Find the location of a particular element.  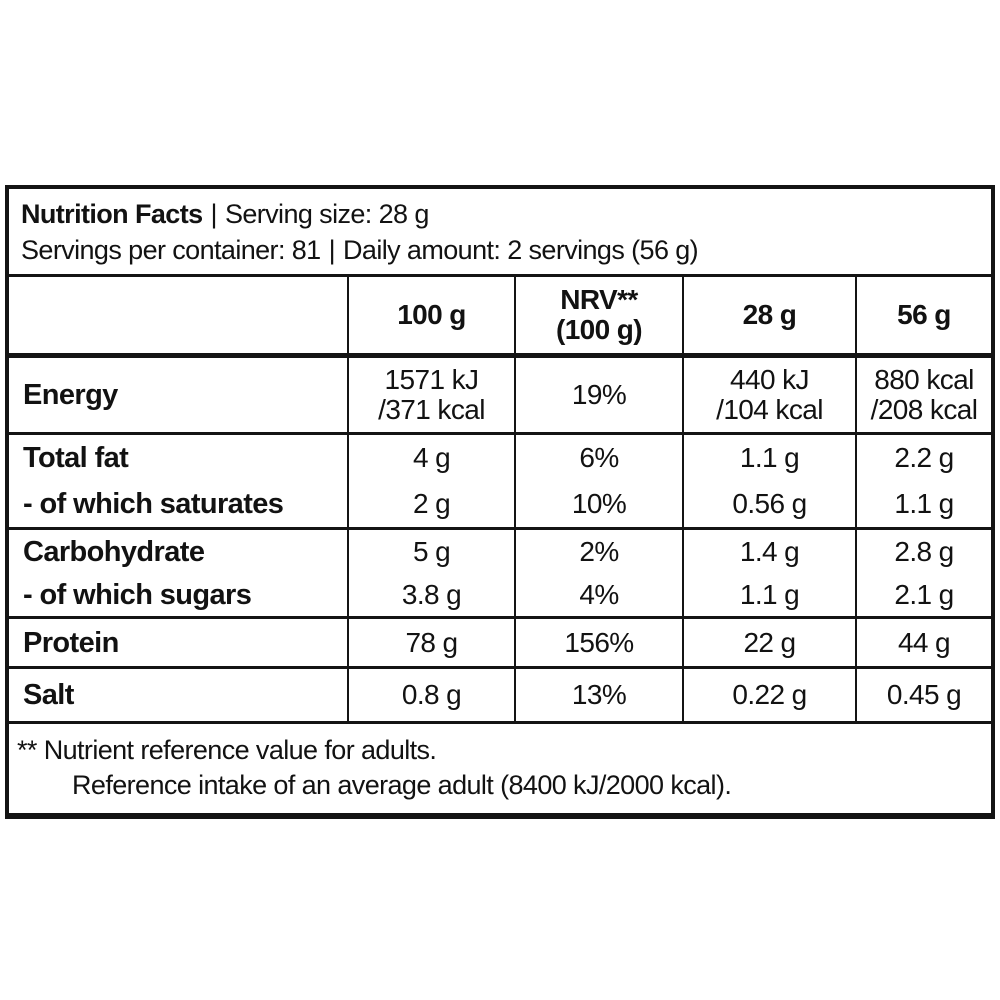

value-28g: 1.4 g is located at coordinates (768, 551).